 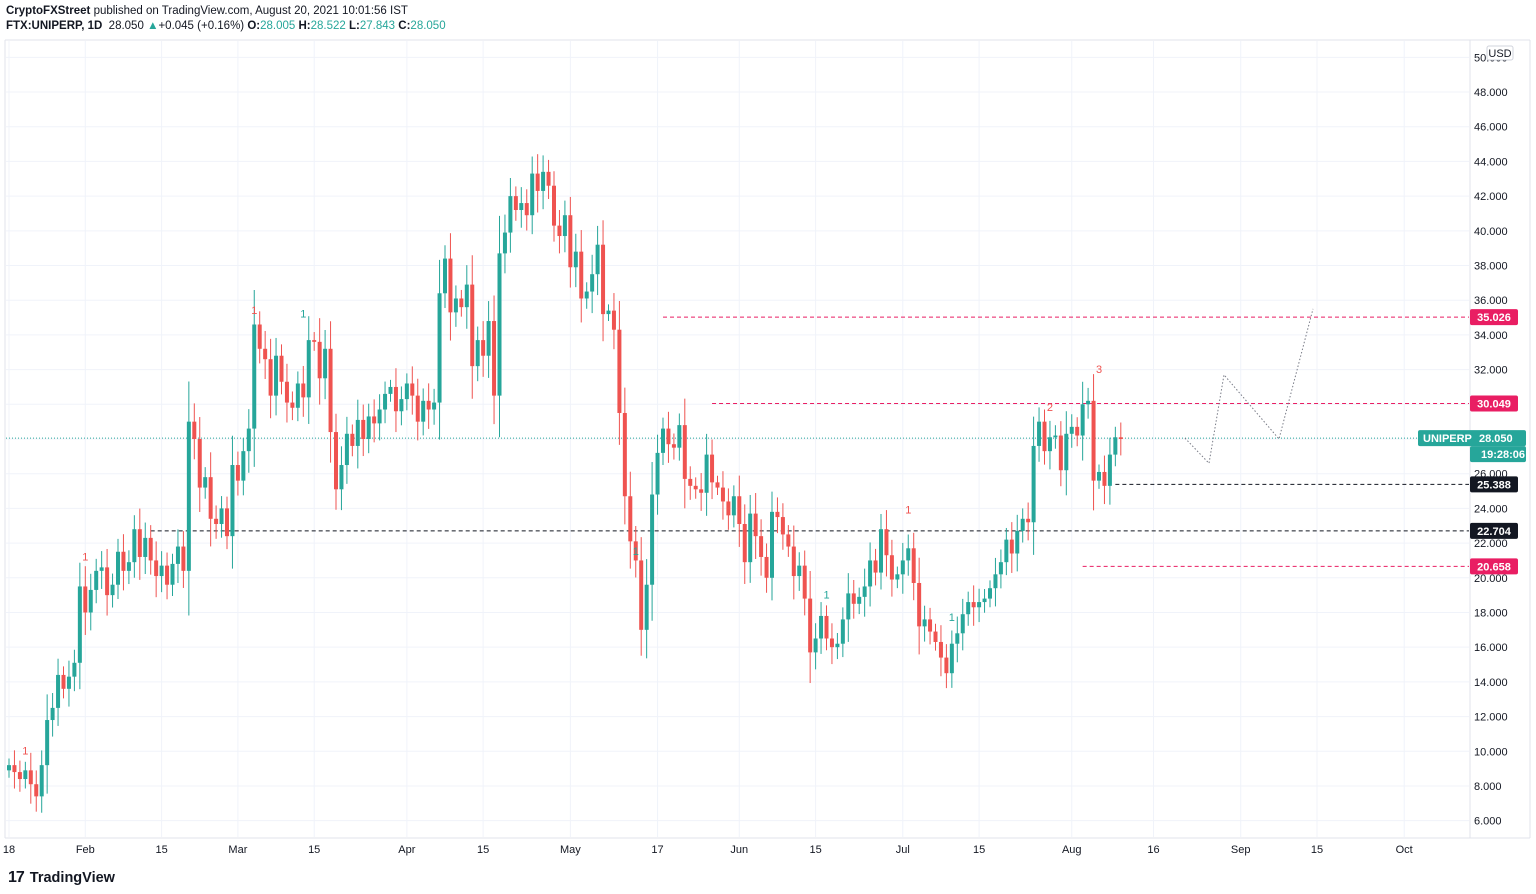 I want to click on resistance-price-label: 30.049, so click(x=1494, y=404).